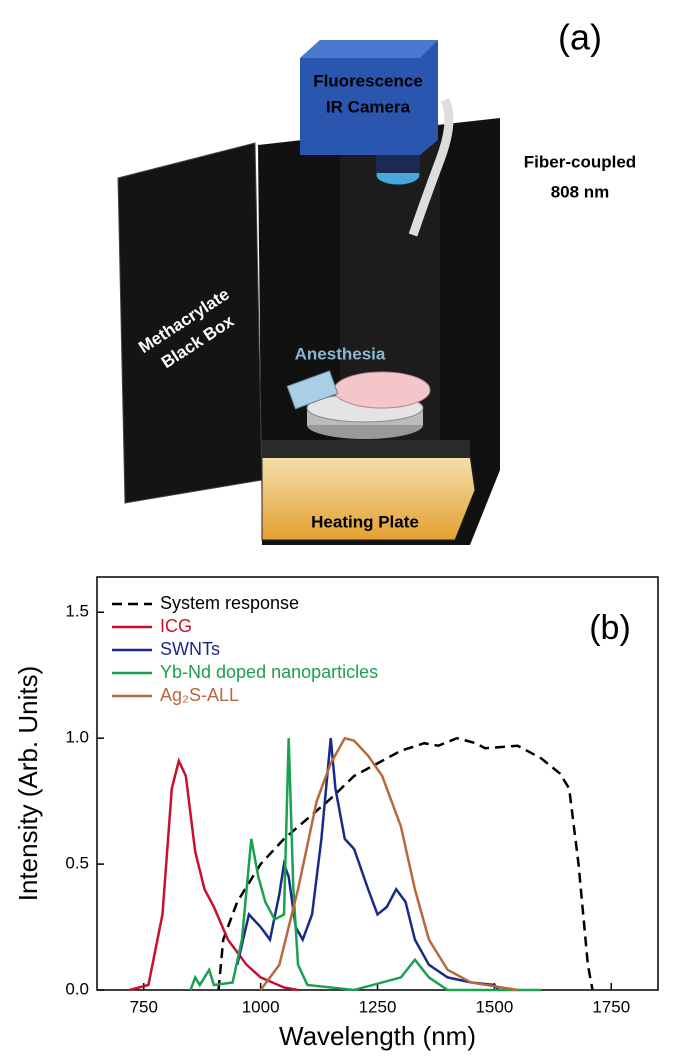  What do you see at coordinates (368, 106) in the screenshot?
I see `label: IR Camera` at bounding box center [368, 106].